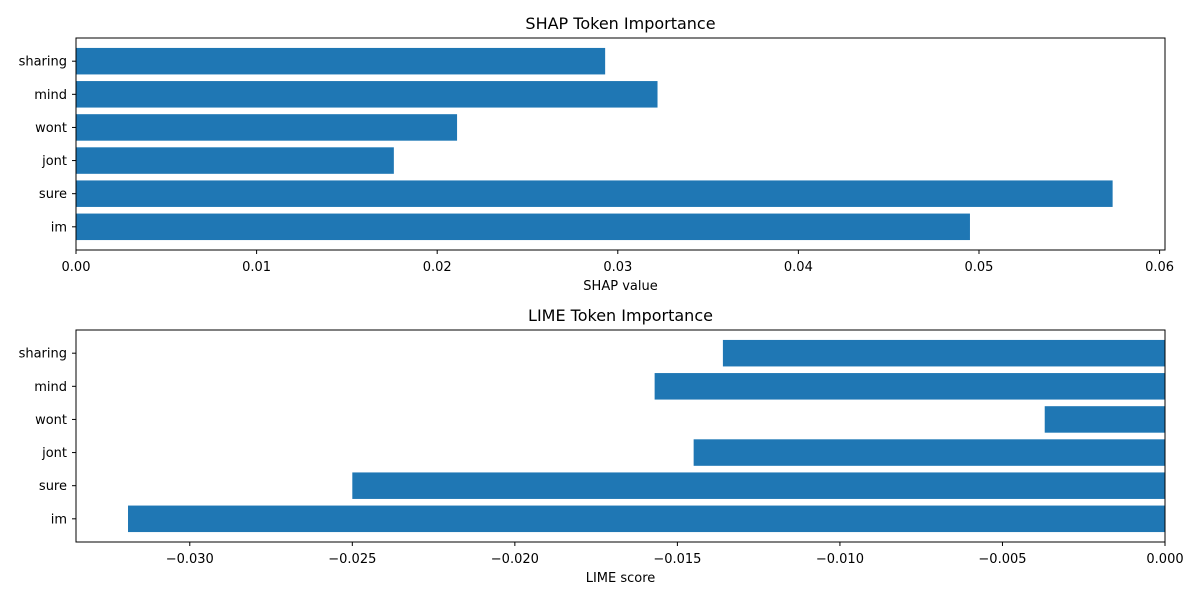 The image size is (1200, 600). Describe the element at coordinates (621, 578) in the screenshot. I see `x-axis-label: LIME score` at that location.